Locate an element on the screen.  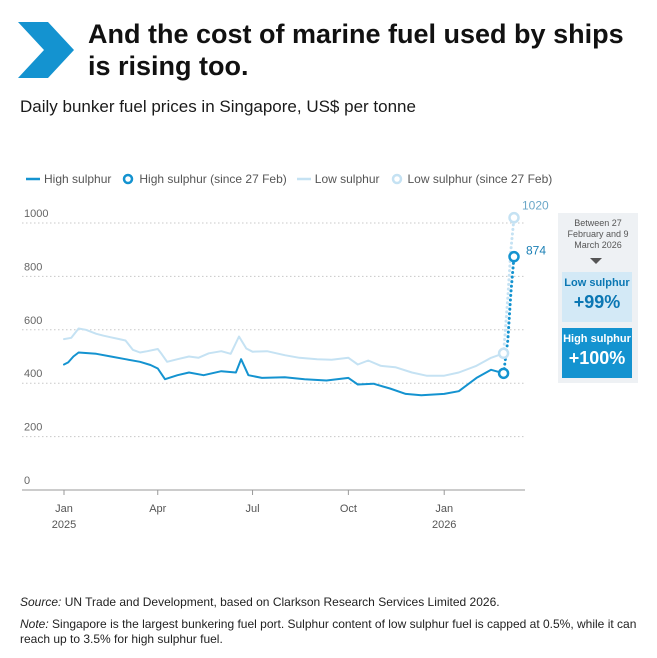
y-tick-label: 600 is located at coordinates (33, 321).